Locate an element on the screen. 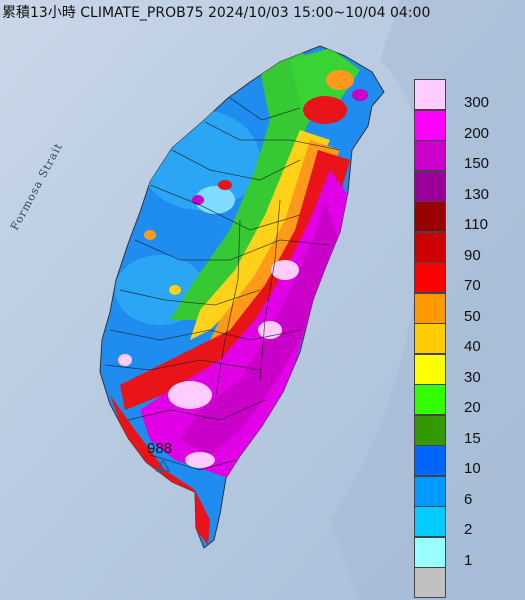 The height and width of the screenshot is (600, 525). legend-item: 30 is located at coordinates (459, 369).